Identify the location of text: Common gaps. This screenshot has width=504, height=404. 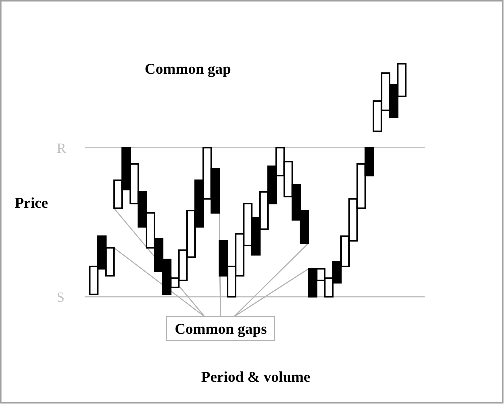
(221, 330).